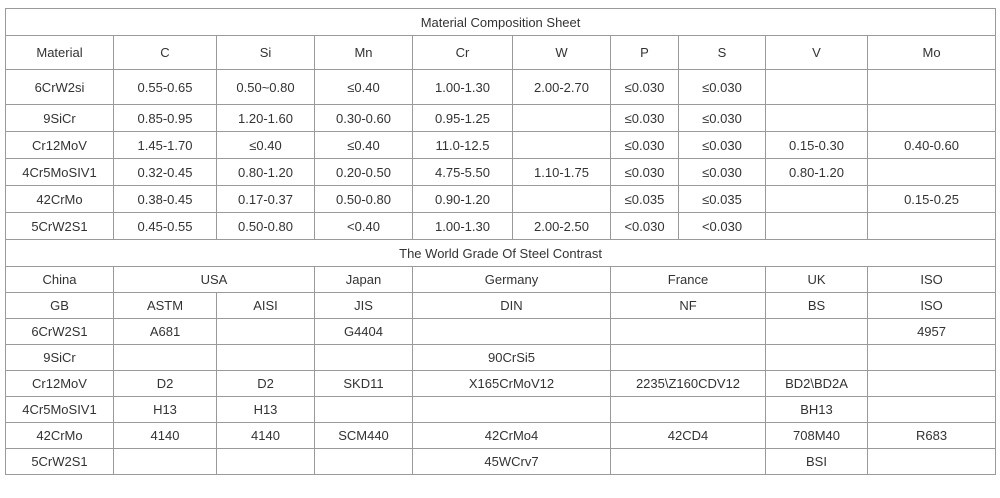  I want to click on cell: 0.20-0.50, so click(363, 172).